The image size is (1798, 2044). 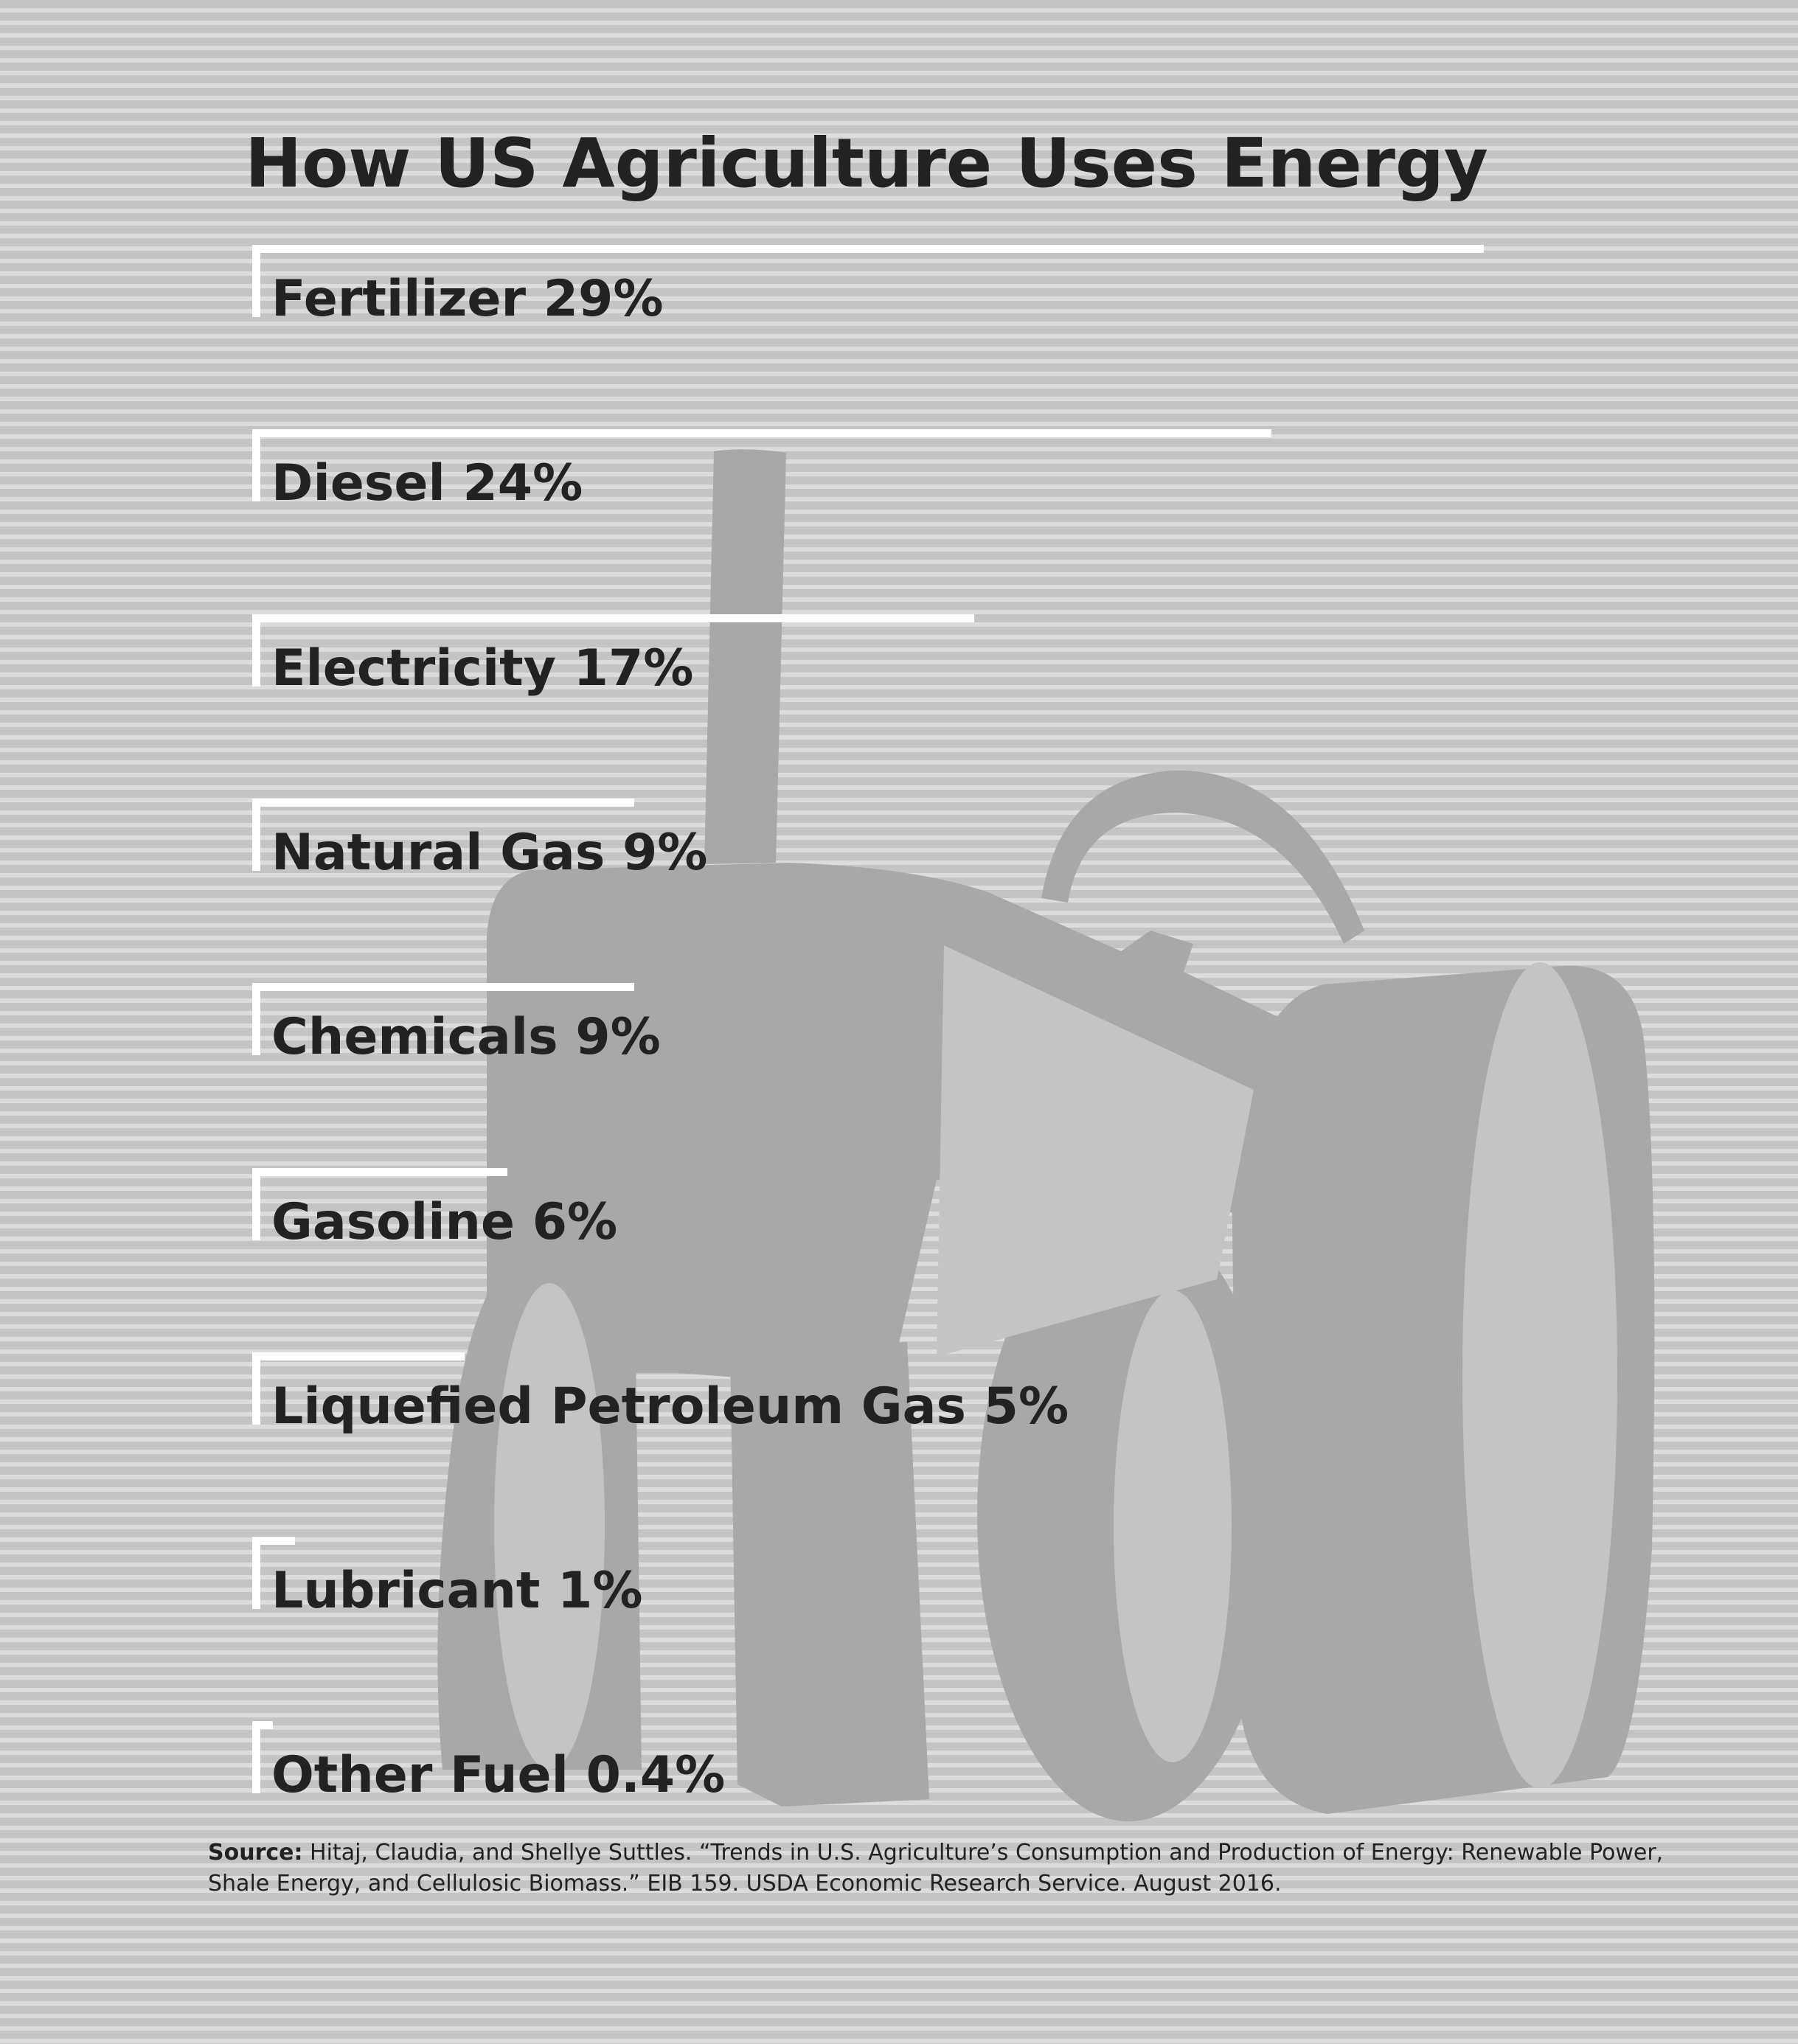 I want to click on source-label: Source:, so click(x=255, y=1853).